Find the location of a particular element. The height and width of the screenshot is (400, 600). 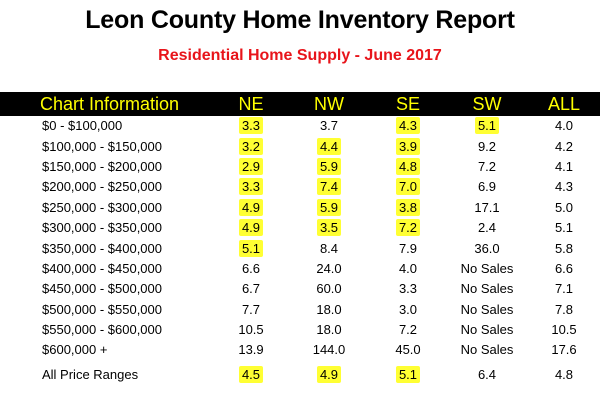

cell-ne: 6.6 is located at coordinates (251, 269).